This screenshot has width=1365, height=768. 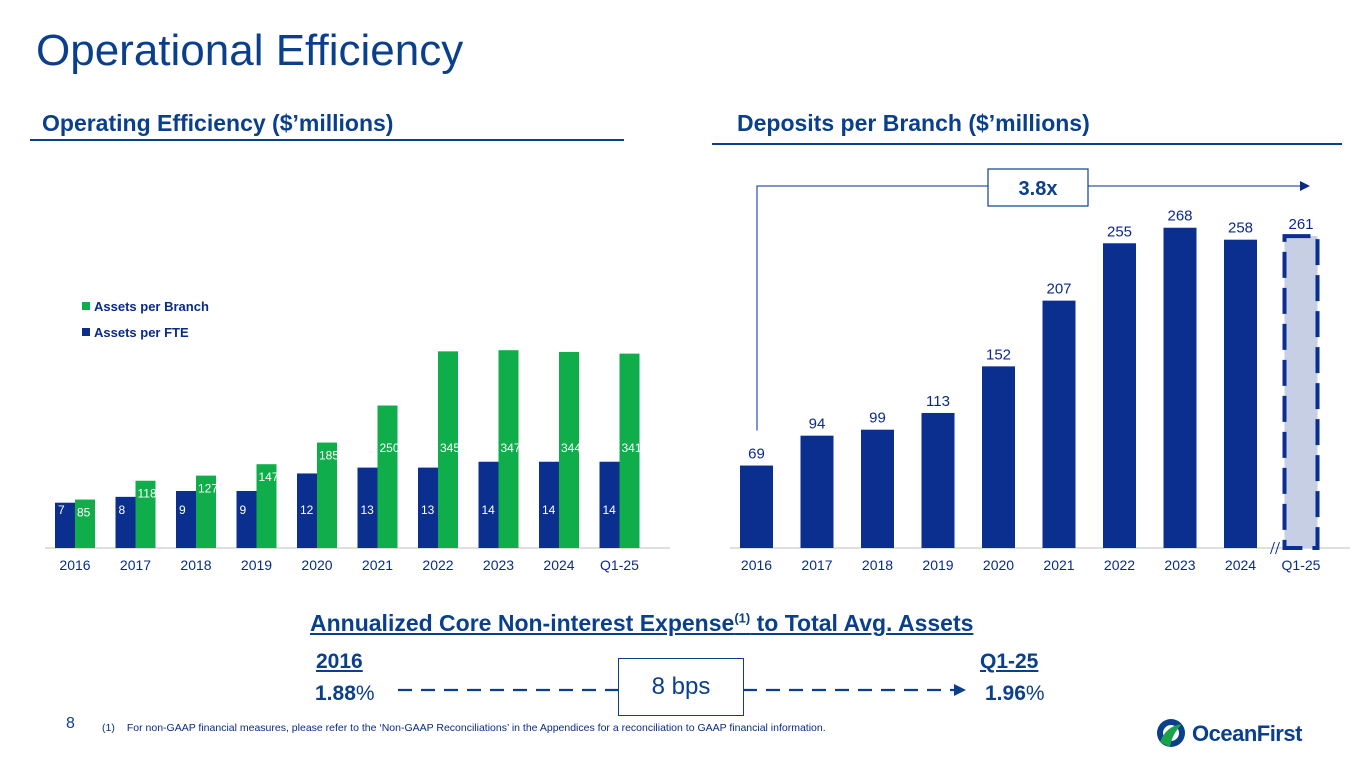 What do you see at coordinates (1015, 693) in the screenshot?
I see `end-expense-ratio: 1.96%` at bounding box center [1015, 693].